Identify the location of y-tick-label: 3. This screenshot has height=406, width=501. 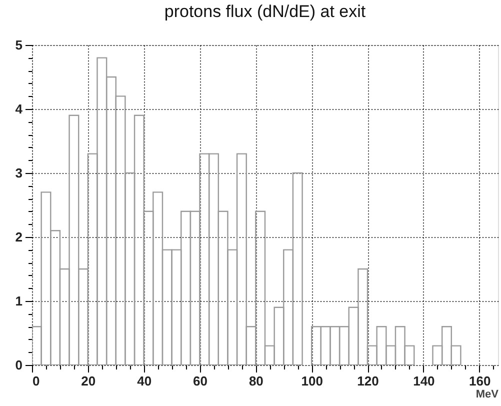
(18, 173).